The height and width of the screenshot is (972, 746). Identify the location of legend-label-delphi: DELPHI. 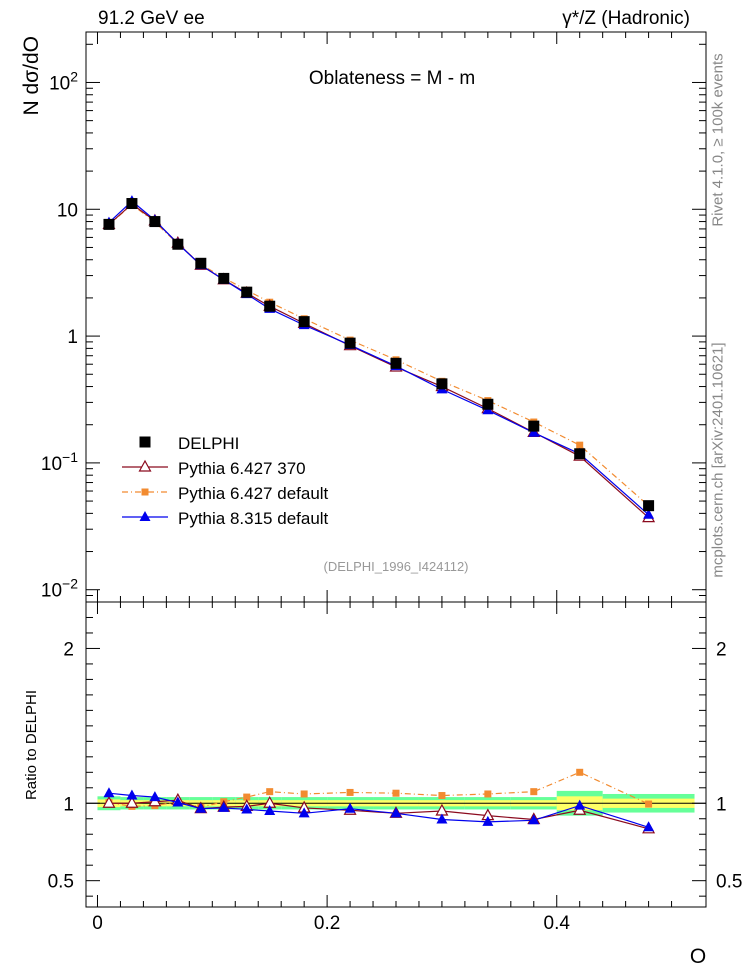
(208, 443).